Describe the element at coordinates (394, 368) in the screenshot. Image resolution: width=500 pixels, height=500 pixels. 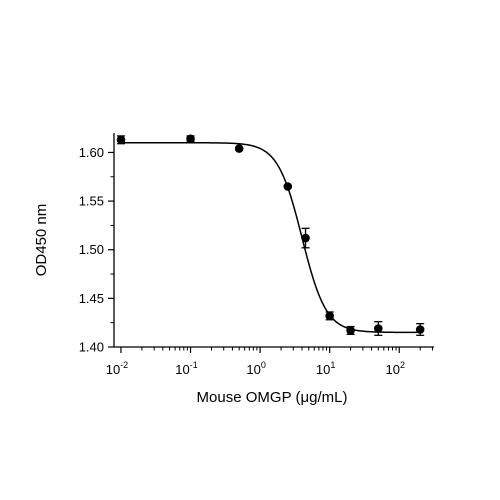
I see `x-tick-label: 10²` at that location.